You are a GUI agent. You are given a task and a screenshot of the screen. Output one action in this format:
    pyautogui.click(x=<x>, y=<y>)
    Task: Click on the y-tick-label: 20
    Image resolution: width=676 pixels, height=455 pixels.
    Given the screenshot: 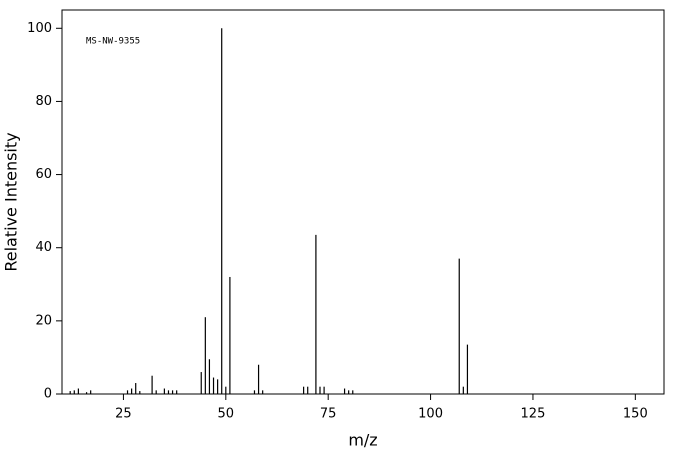 What is the action you would take?
    pyautogui.click(x=43, y=320)
    